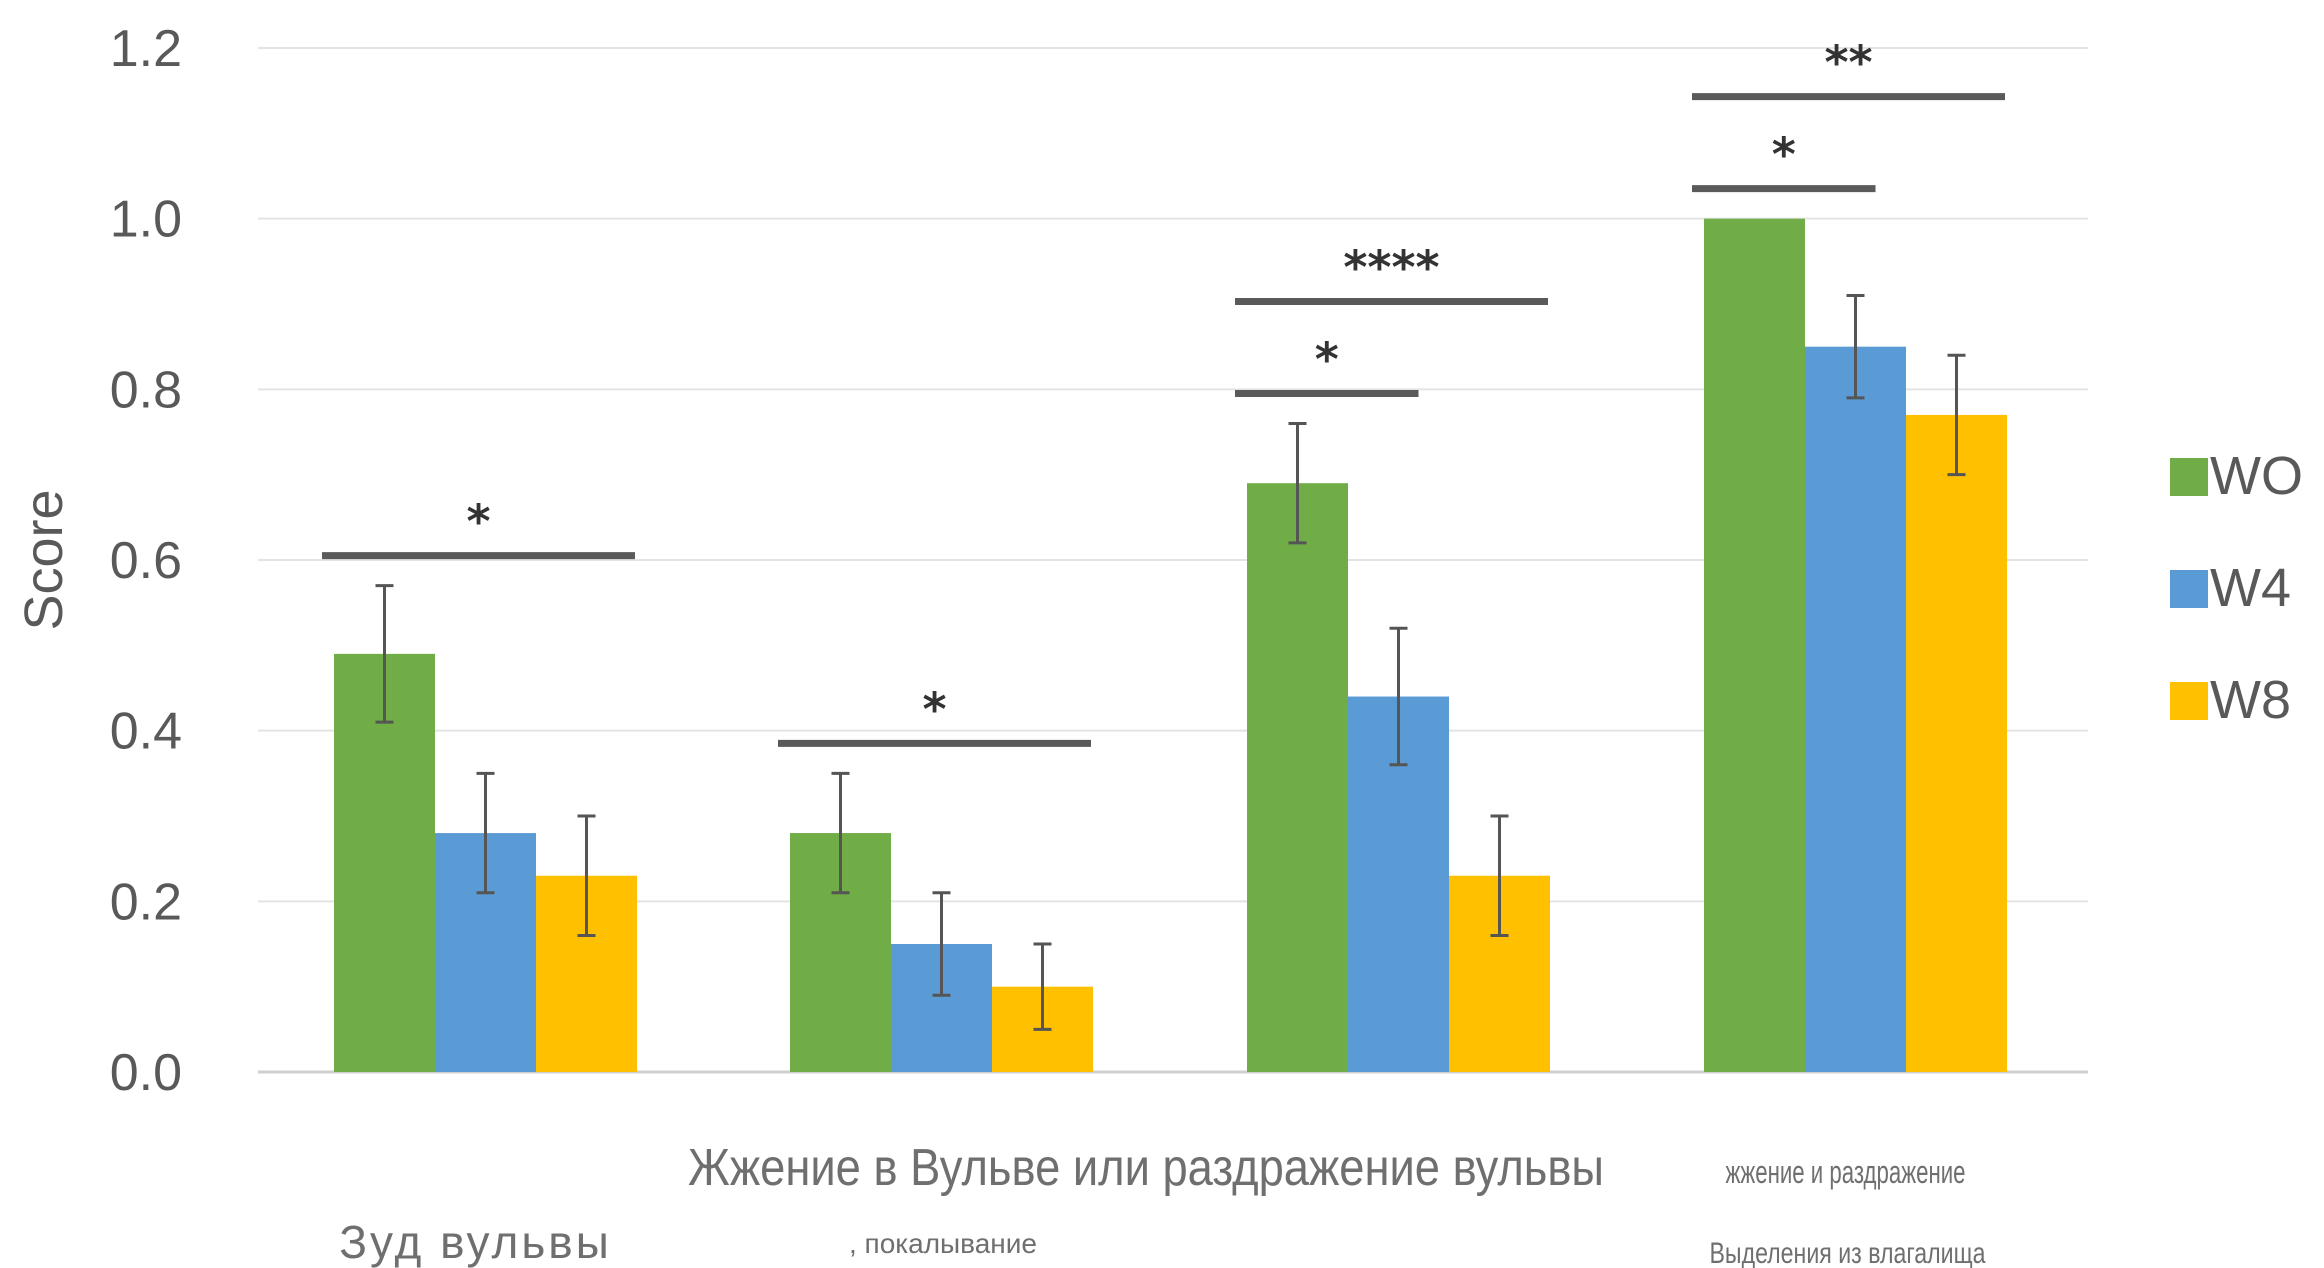 The width and height of the screenshot is (2324, 1268). What do you see at coordinates (2250, 700) in the screenshot?
I see `legend-label: W8` at bounding box center [2250, 700].